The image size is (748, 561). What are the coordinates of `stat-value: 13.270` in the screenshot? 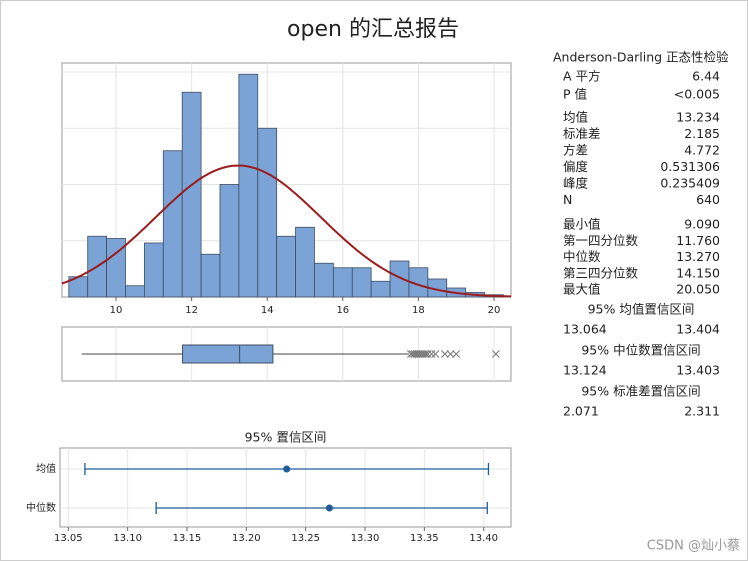 It's located at (698, 256).